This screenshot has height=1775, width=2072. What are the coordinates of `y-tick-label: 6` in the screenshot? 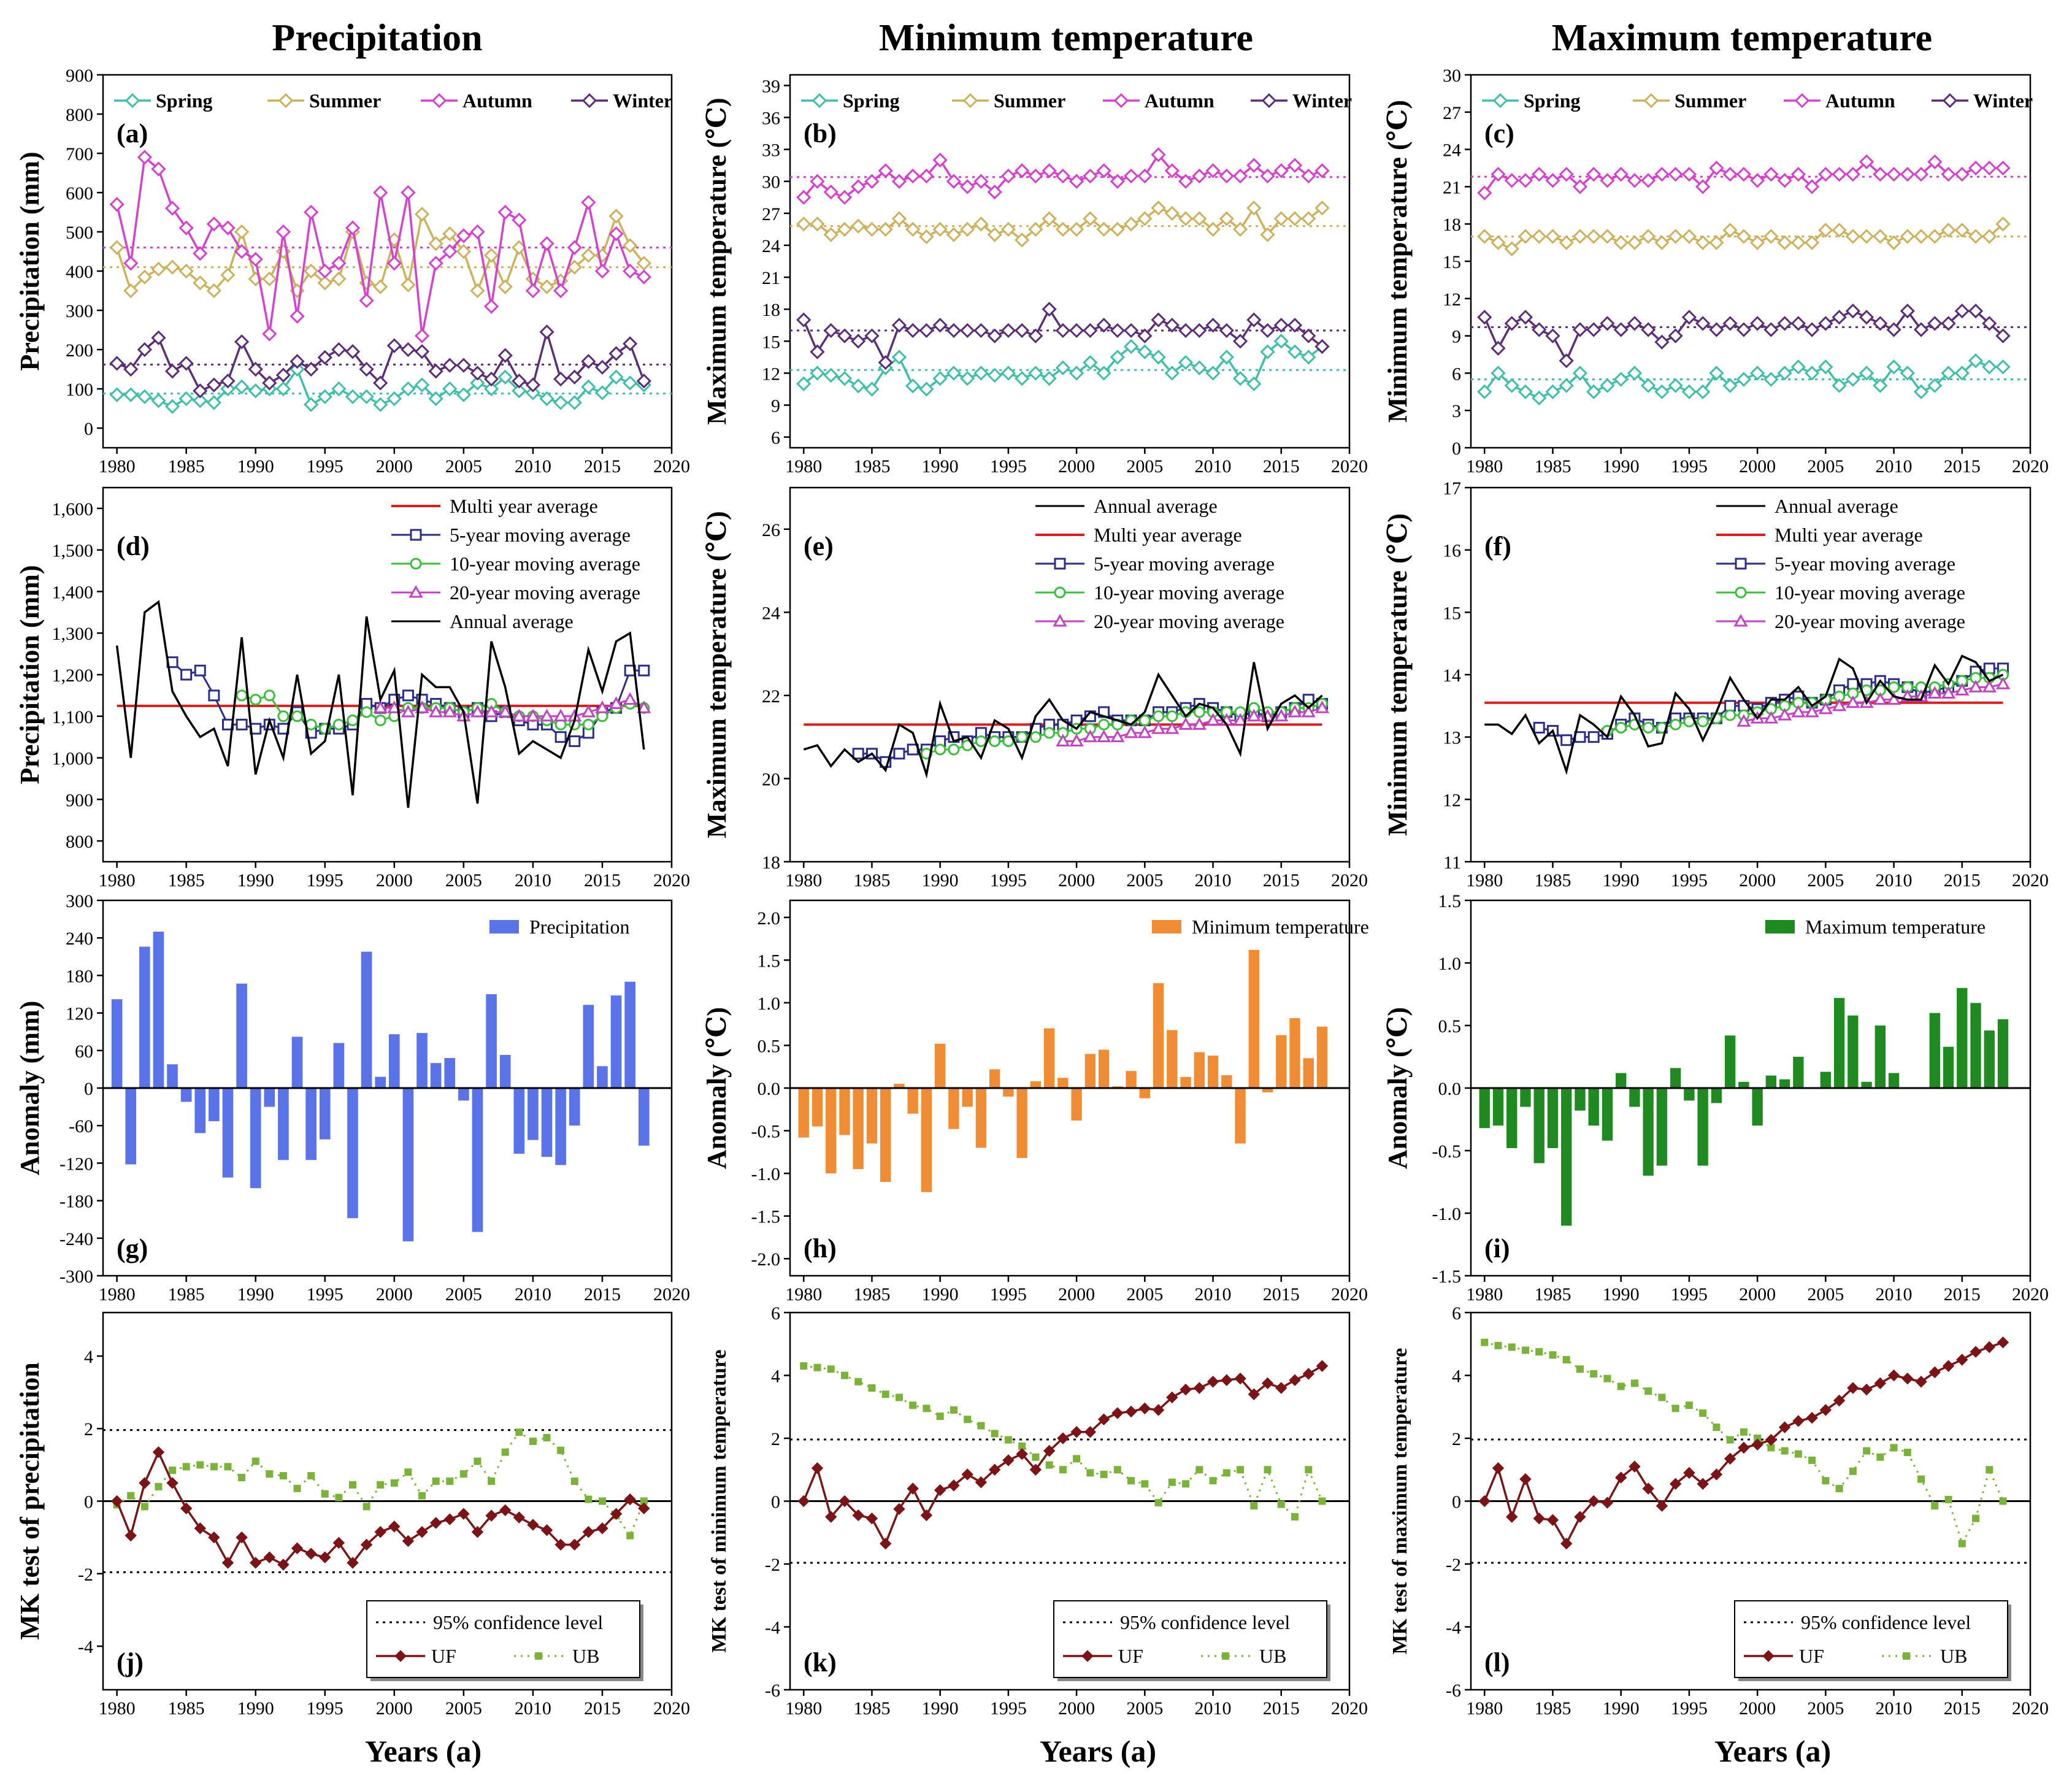 It's located at (1456, 374).